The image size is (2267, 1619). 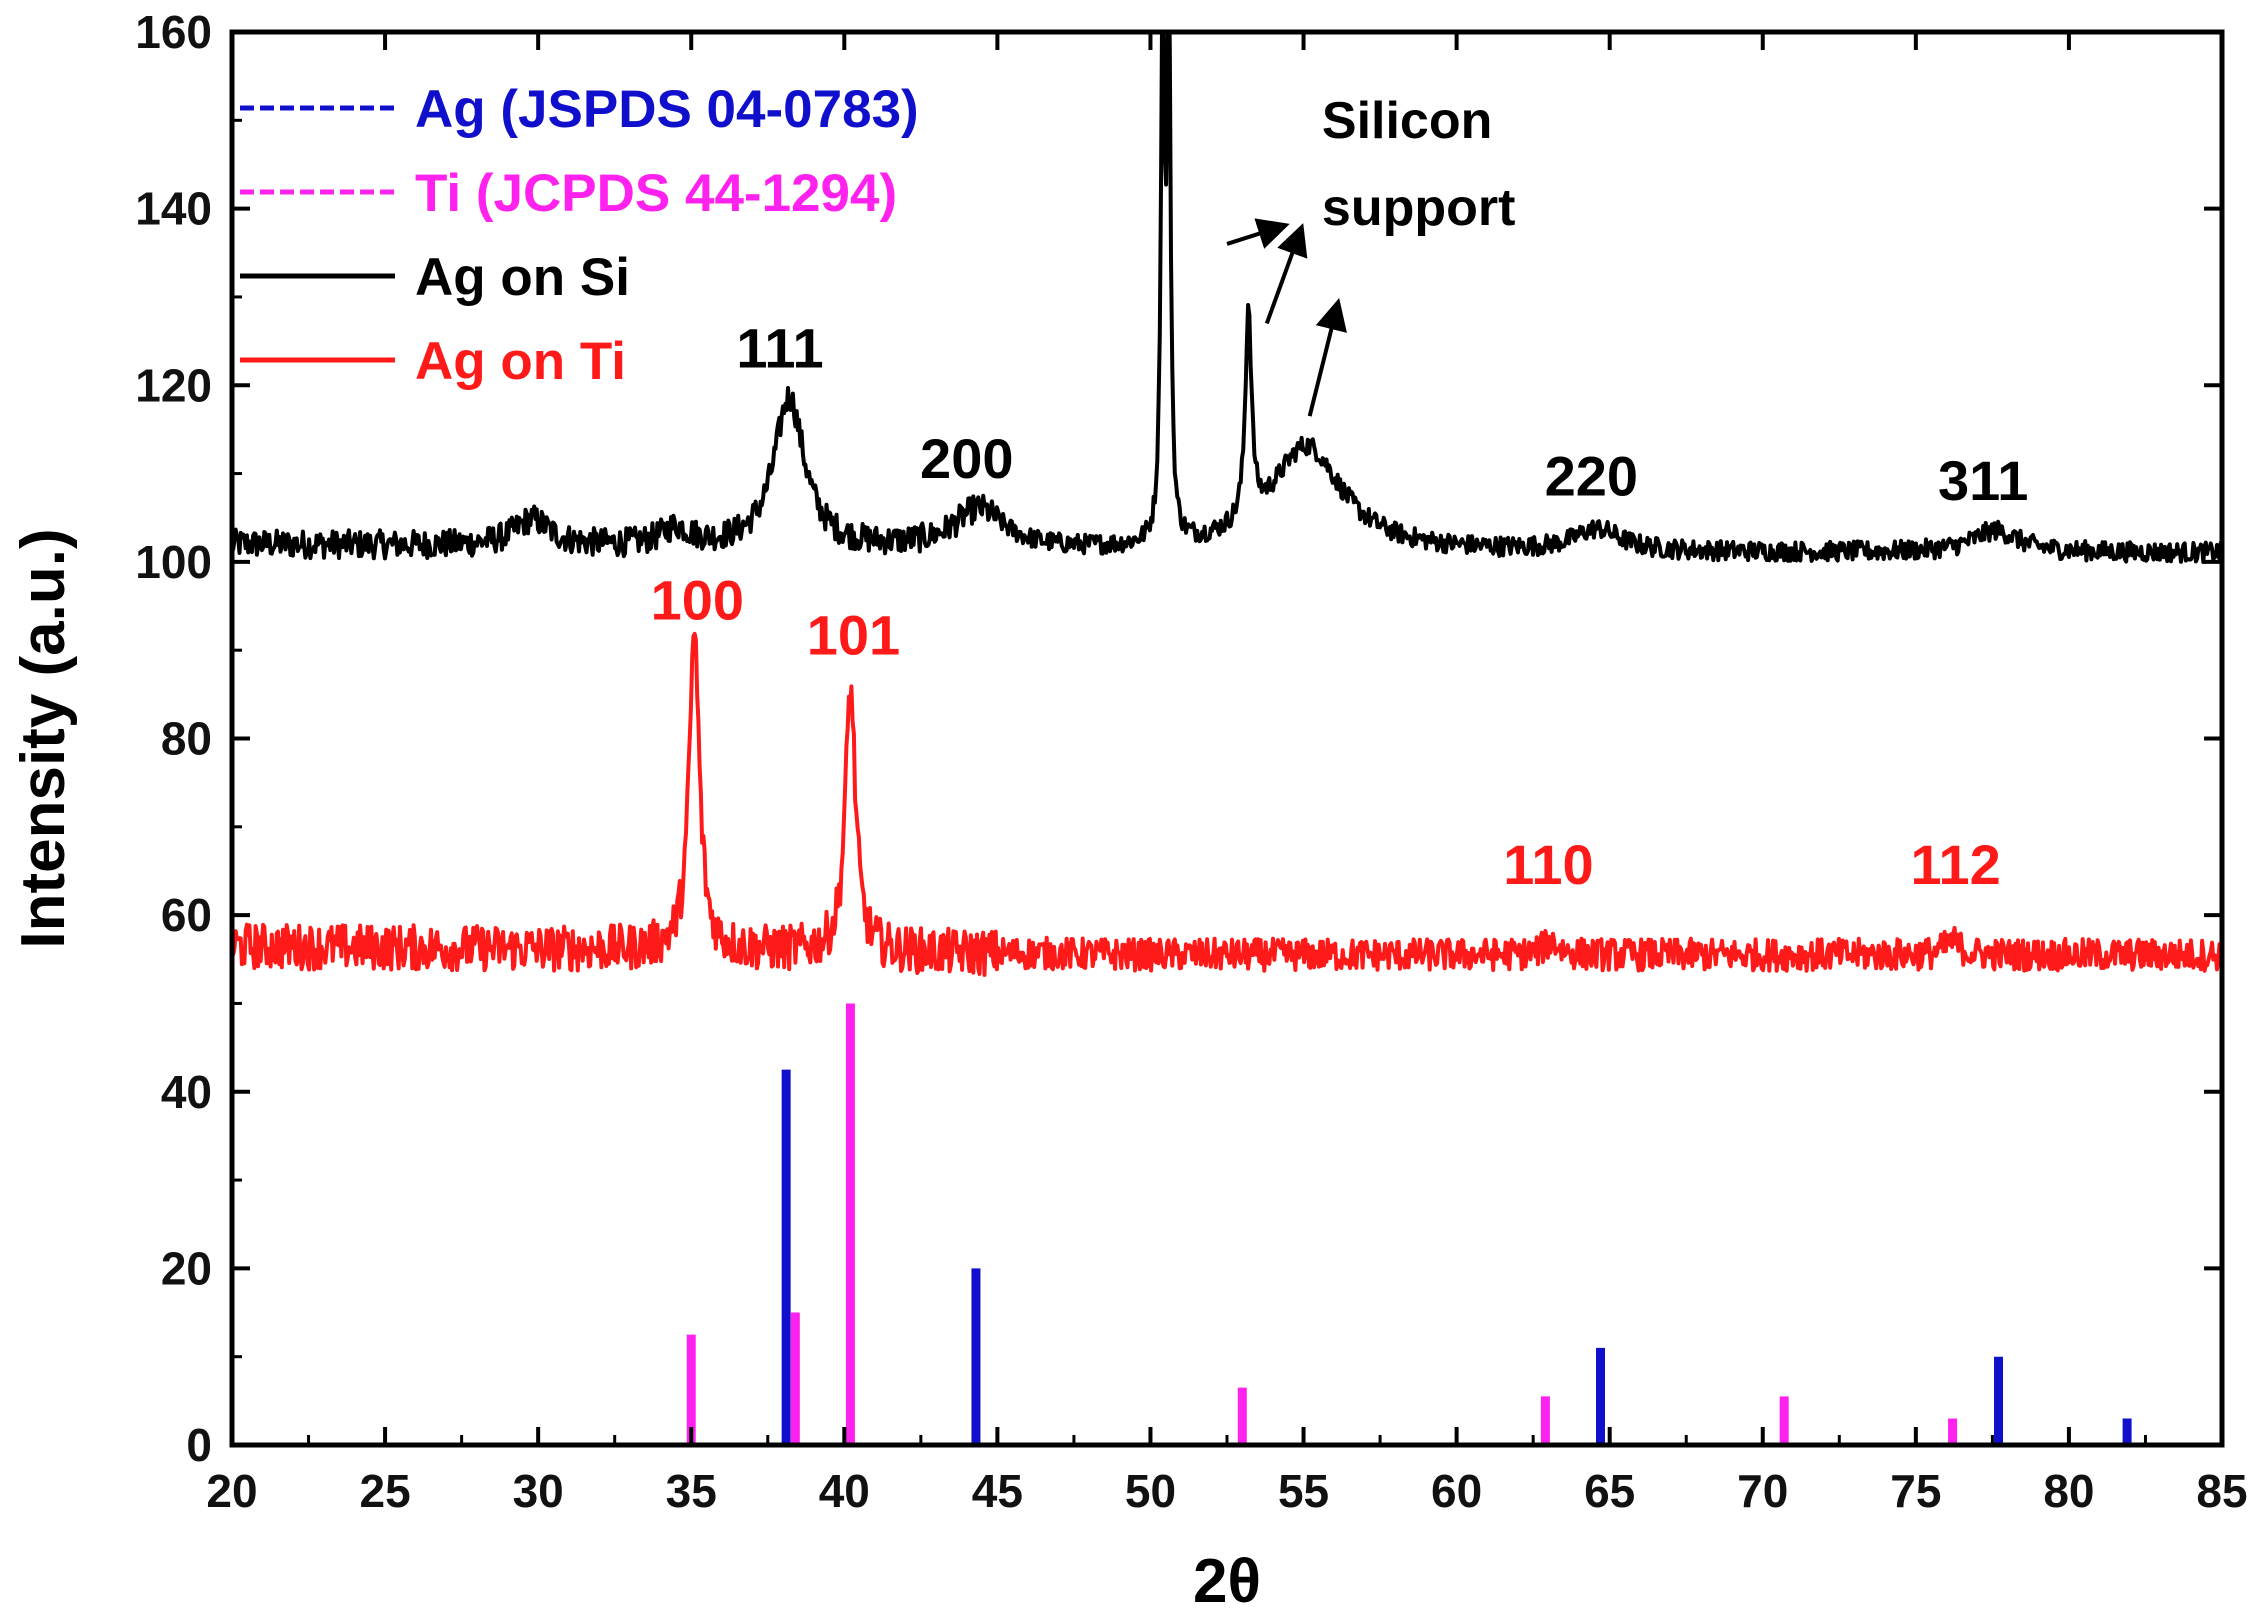 What do you see at coordinates (1150, 1491) in the screenshot?
I see `x-tick-label: 50` at bounding box center [1150, 1491].